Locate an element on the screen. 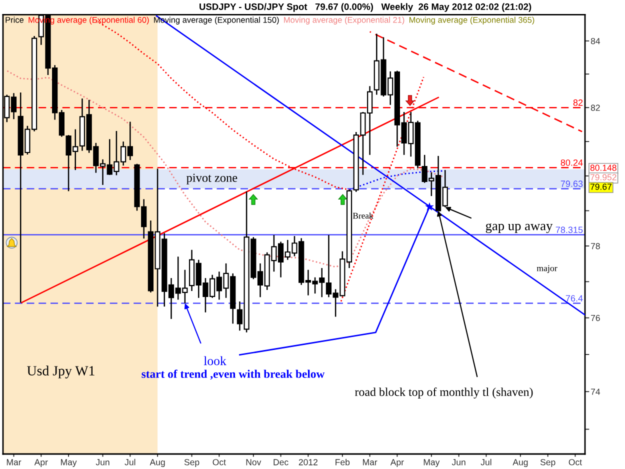  y-tick-label: 84 is located at coordinates (595, 41).